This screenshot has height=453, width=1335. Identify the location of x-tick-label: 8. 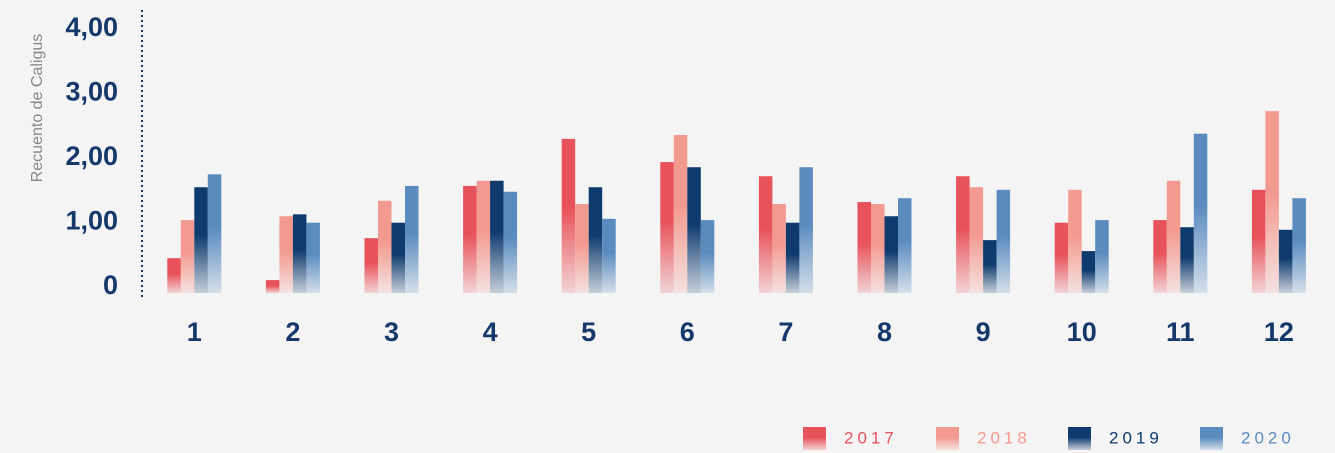
(884, 332).